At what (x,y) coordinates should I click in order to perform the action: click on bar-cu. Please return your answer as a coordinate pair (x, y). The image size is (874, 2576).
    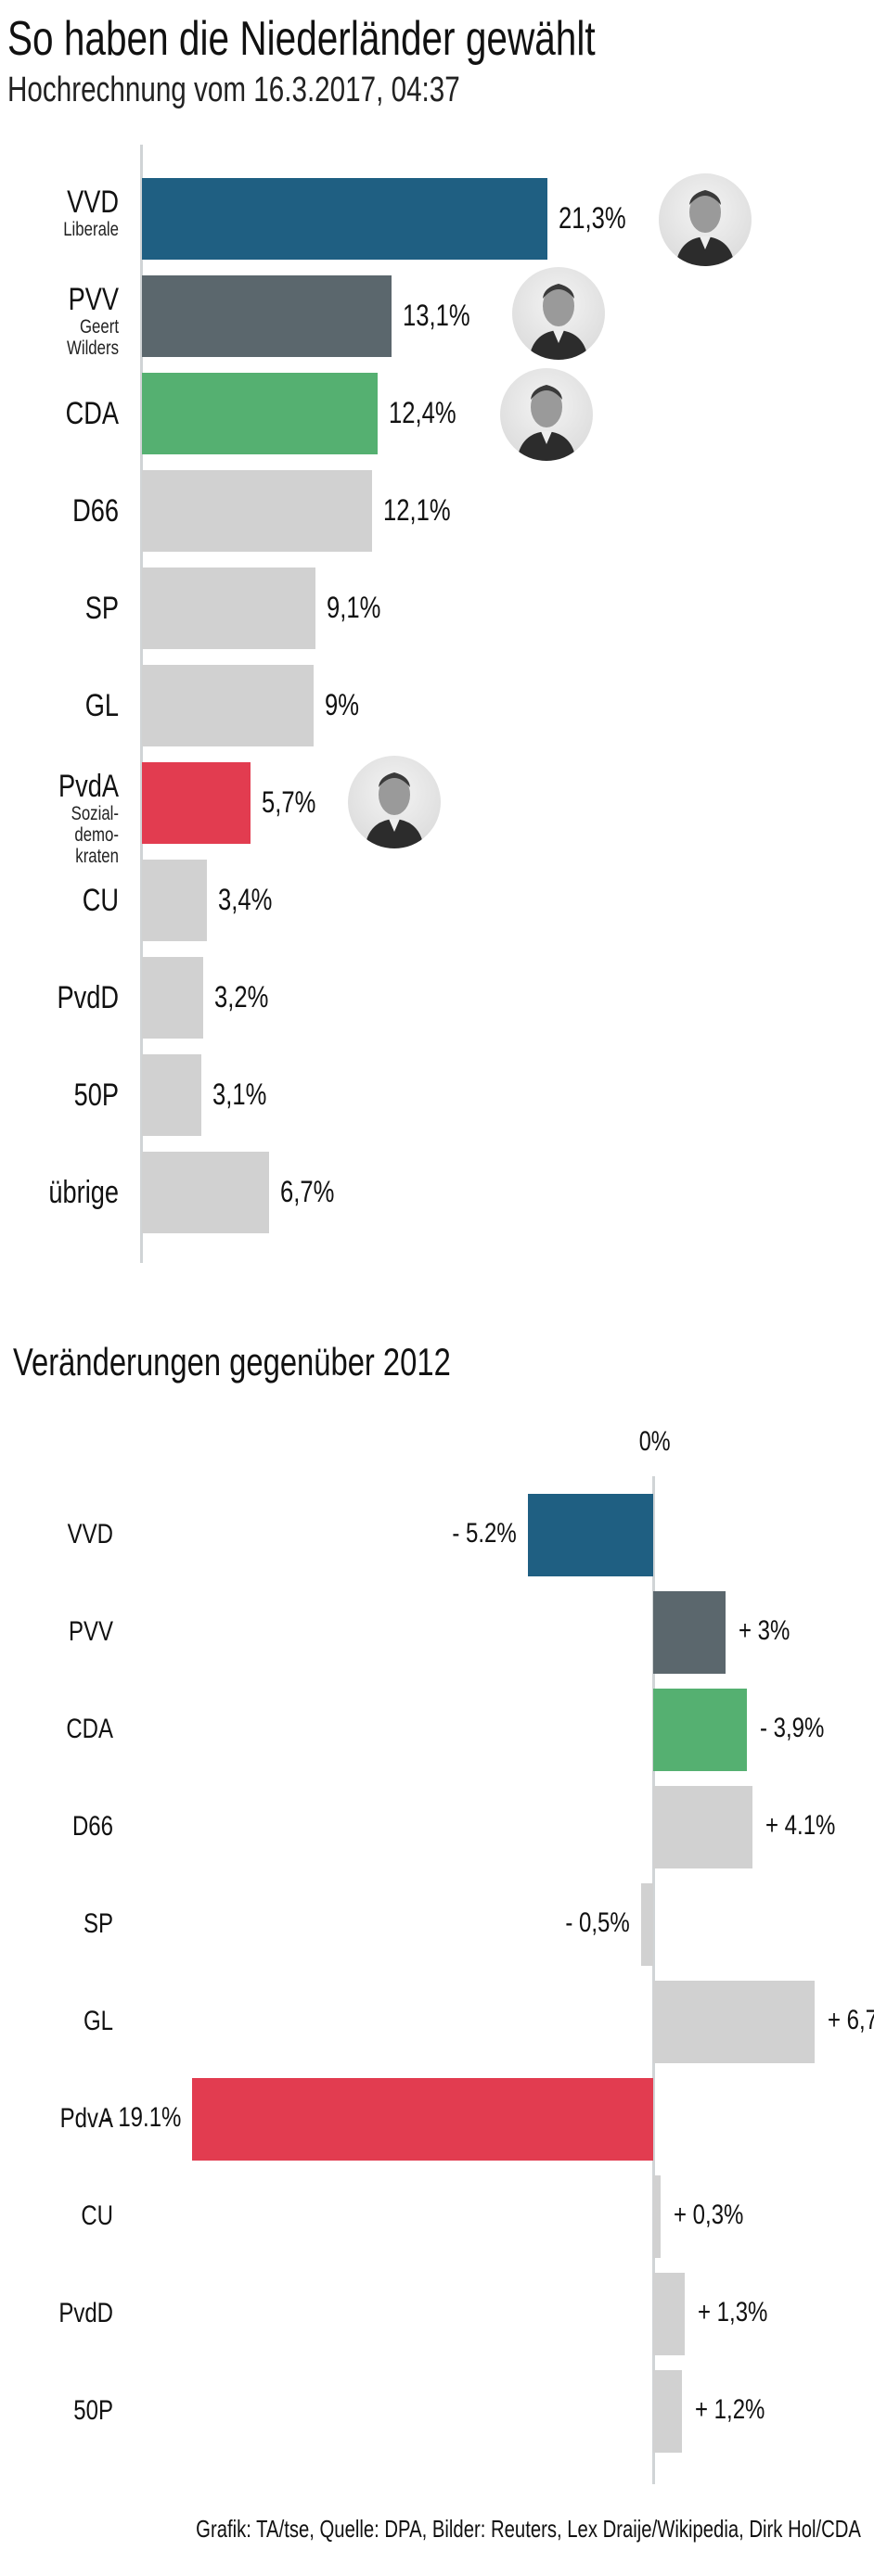
    Looking at the image, I should click on (174, 900).